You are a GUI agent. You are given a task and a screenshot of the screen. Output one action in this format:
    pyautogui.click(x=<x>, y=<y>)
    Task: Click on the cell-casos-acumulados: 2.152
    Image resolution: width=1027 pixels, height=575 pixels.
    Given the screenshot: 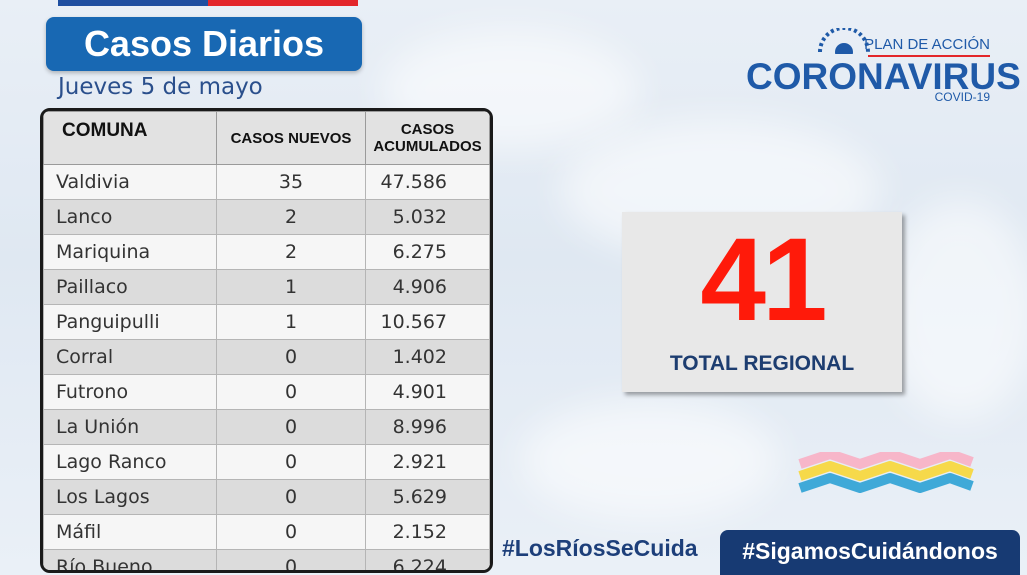 What is the action you would take?
    pyautogui.click(x=427, y=532)
    